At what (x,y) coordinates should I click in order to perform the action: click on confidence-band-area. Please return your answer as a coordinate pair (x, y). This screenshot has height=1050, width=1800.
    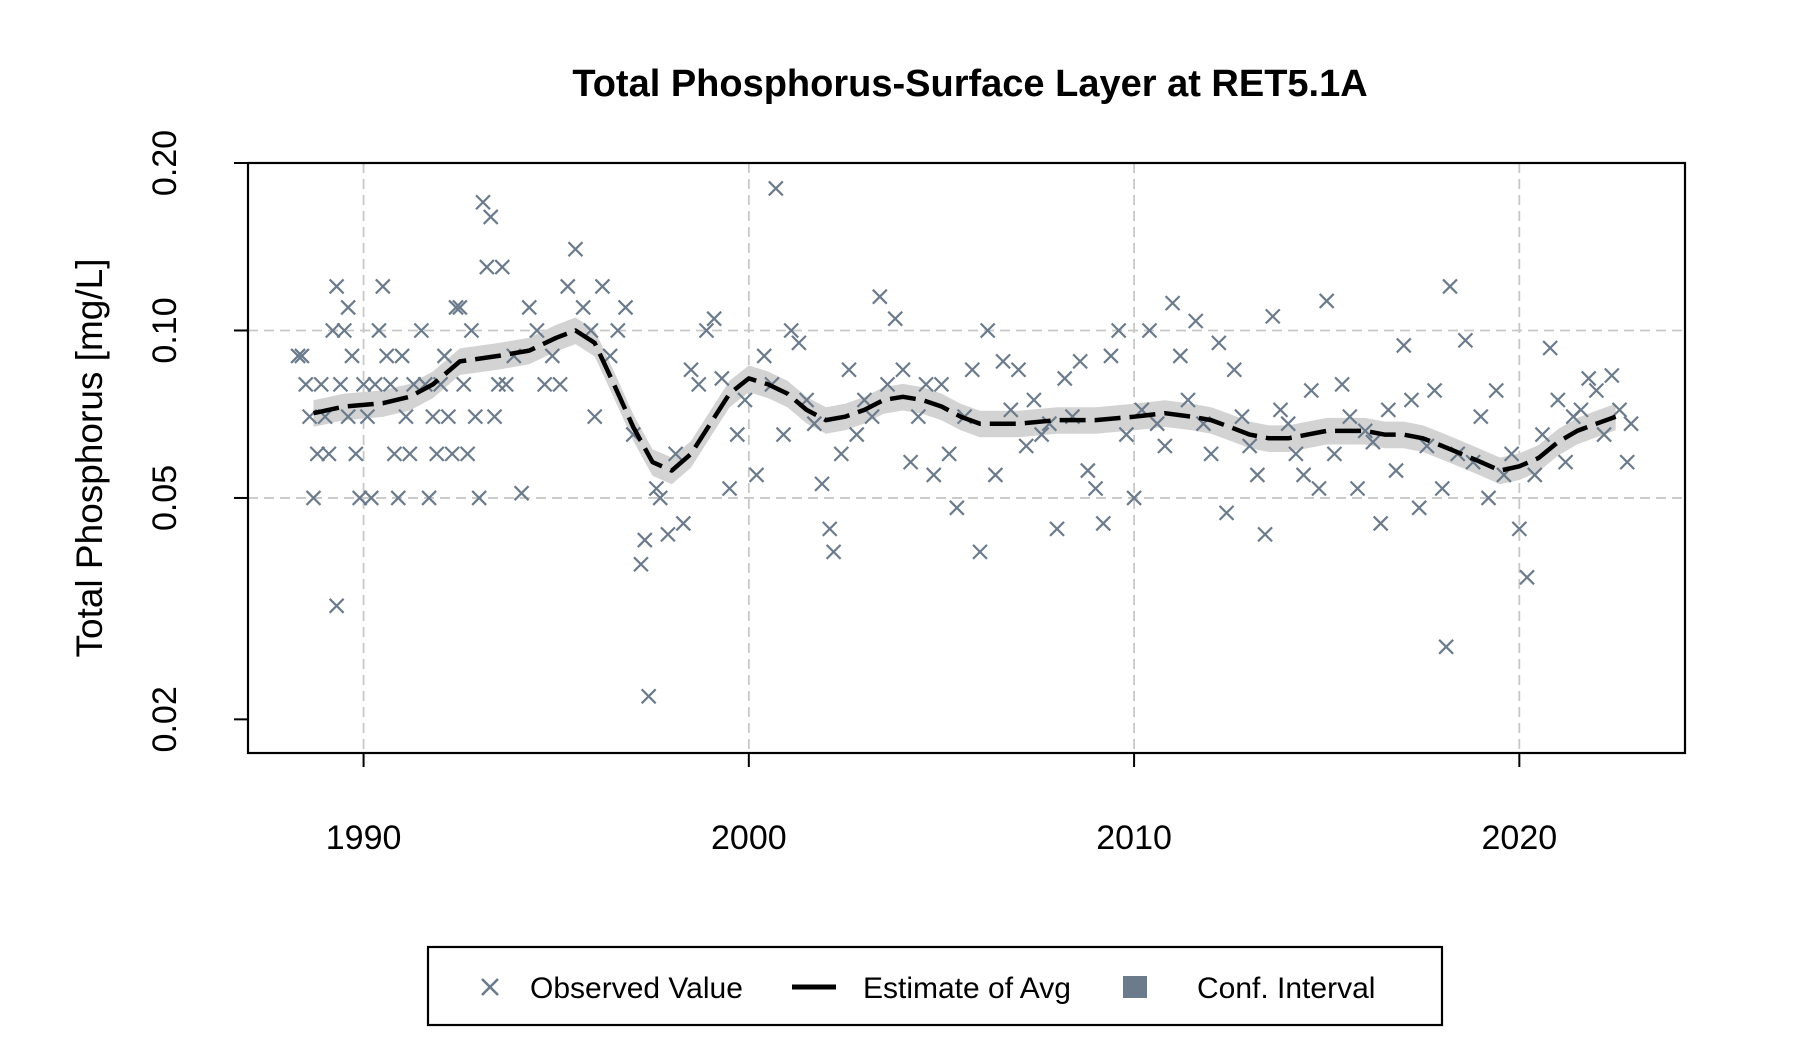
    Looking at the image, I should click on (964, 401).